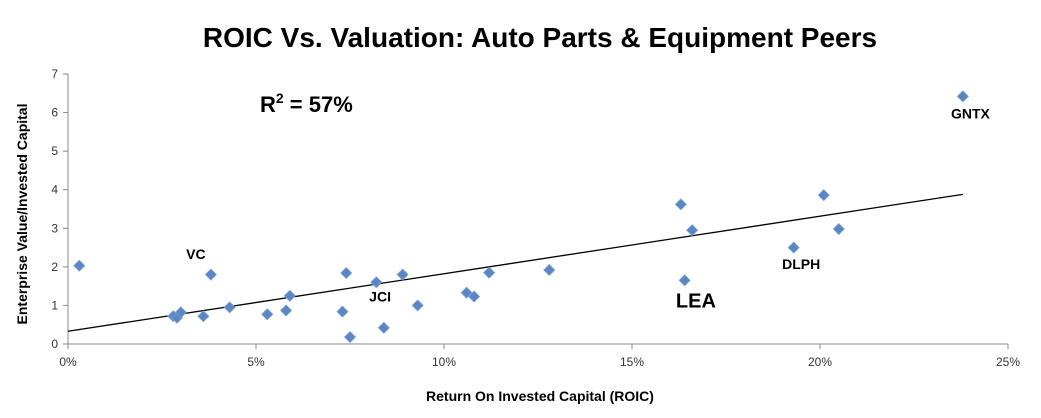 This screenshot has width=1041, height=418. What do you see at coordinates (54, 190) in the screenshot?
I see `y-tick-label: 4` at bounding box center [54, 190].